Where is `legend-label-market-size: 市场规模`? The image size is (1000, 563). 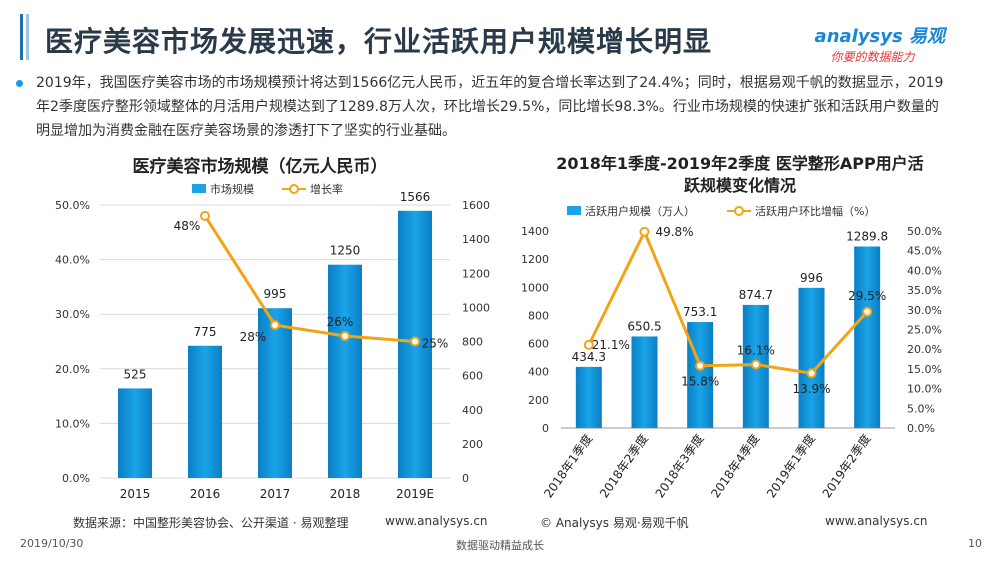 legend-label-market-size: 市场规模 is located at coordinates (232, 189).